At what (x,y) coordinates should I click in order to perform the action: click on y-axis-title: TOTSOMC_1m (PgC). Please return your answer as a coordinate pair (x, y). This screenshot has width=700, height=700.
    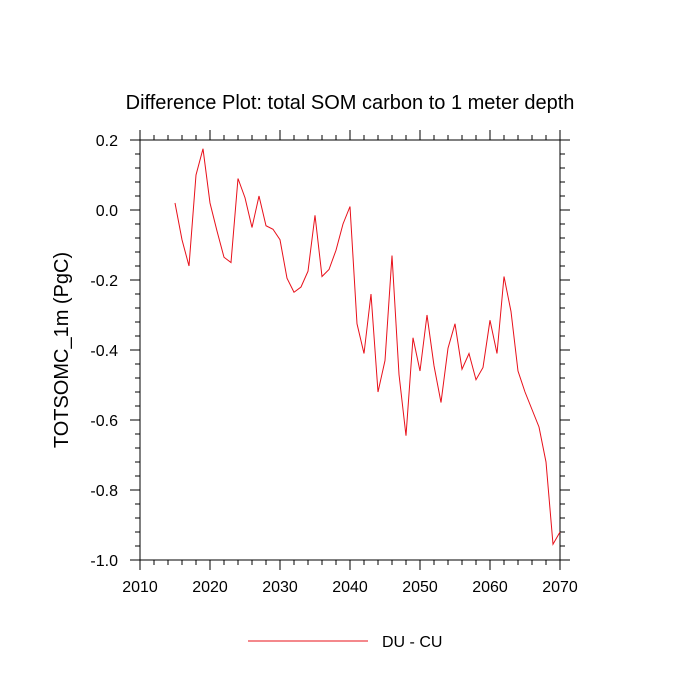
    Looking at the image, I should click on (62, 350).